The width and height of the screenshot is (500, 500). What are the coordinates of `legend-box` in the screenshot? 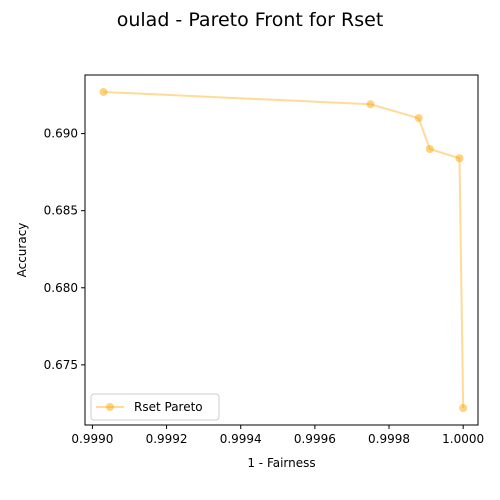 It's located at (155, 407).